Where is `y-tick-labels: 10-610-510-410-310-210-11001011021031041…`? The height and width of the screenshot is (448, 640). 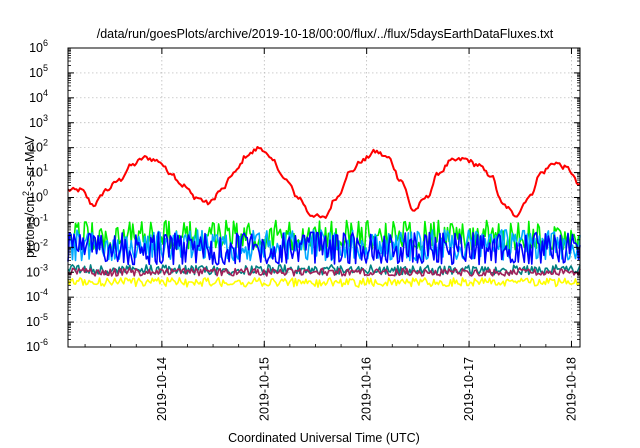 y-tick-labels: 10-610-510-410-310-210-11001011021031041… is located at coordinates (37, 196).